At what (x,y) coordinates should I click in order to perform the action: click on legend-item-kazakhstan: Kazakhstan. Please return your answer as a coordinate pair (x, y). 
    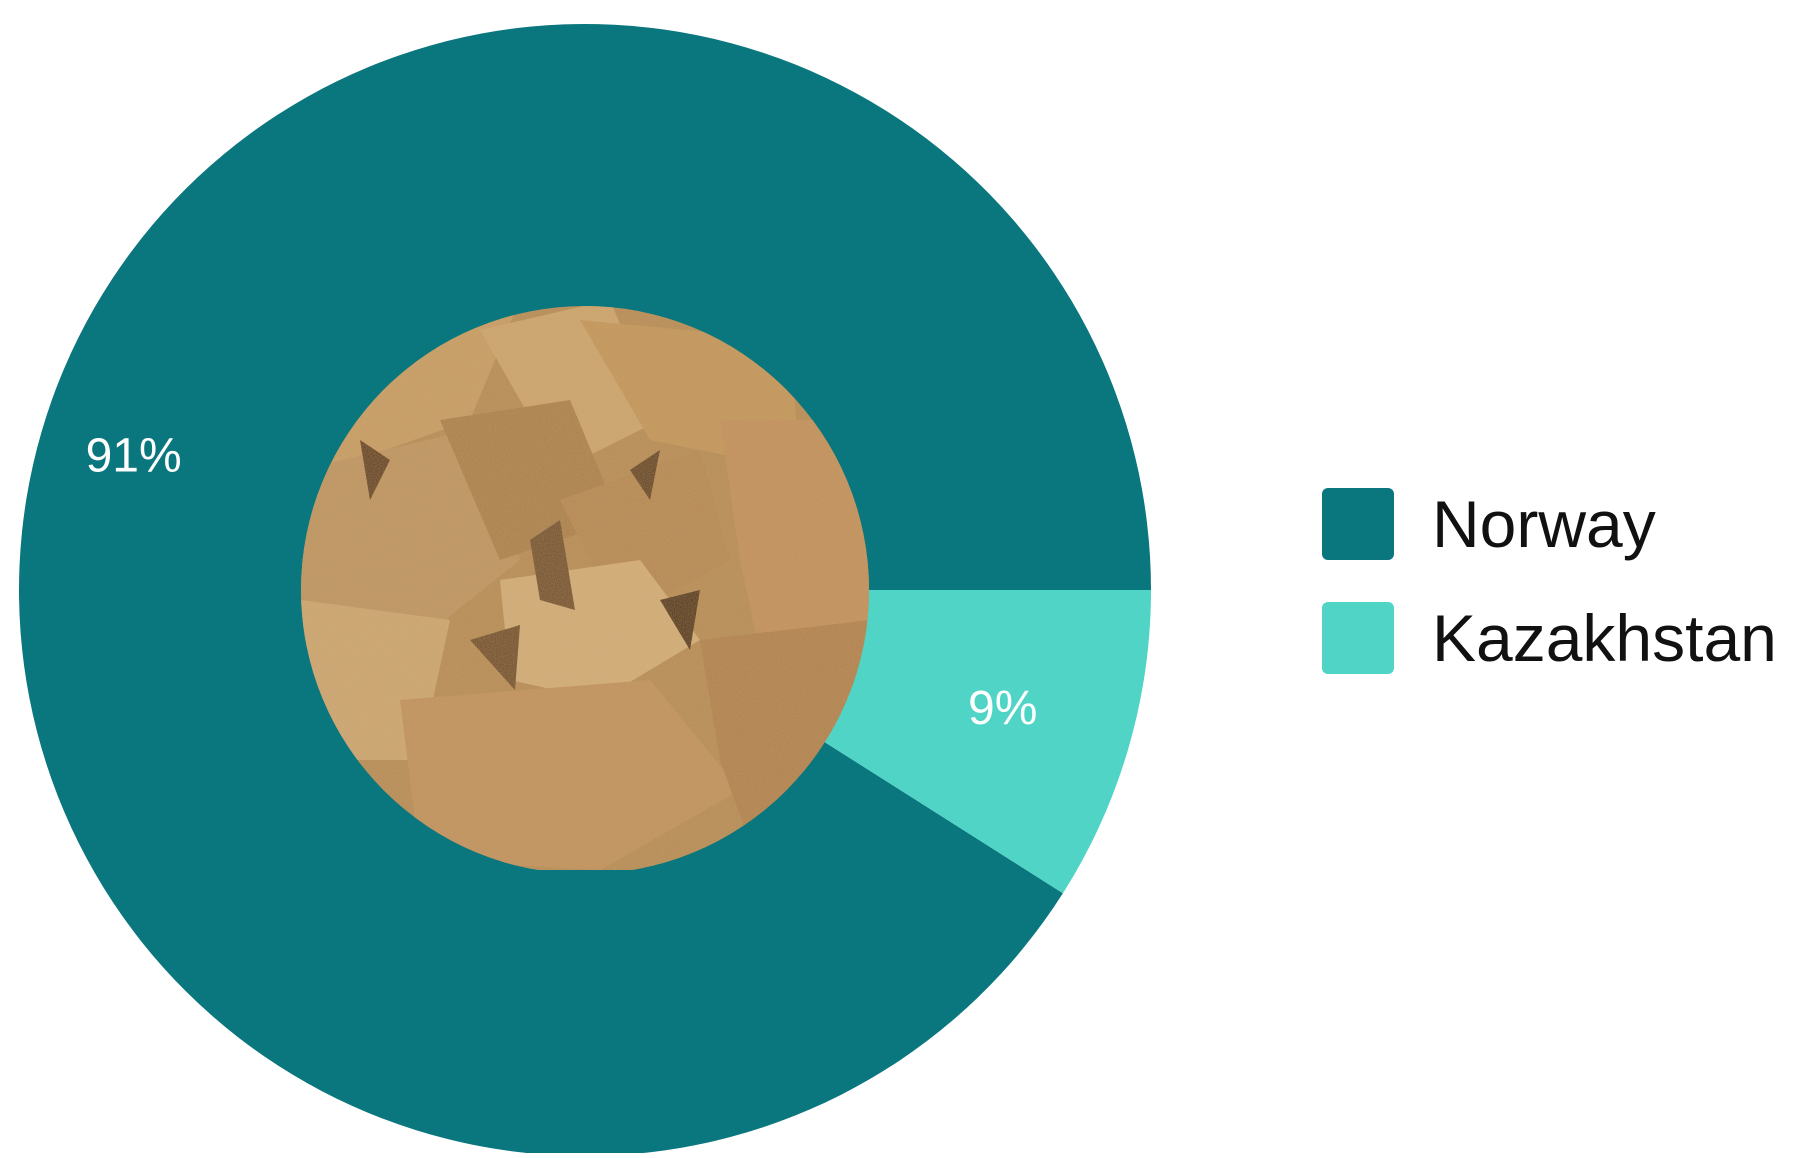
    Looking at the image, I should click on (1549, 638).